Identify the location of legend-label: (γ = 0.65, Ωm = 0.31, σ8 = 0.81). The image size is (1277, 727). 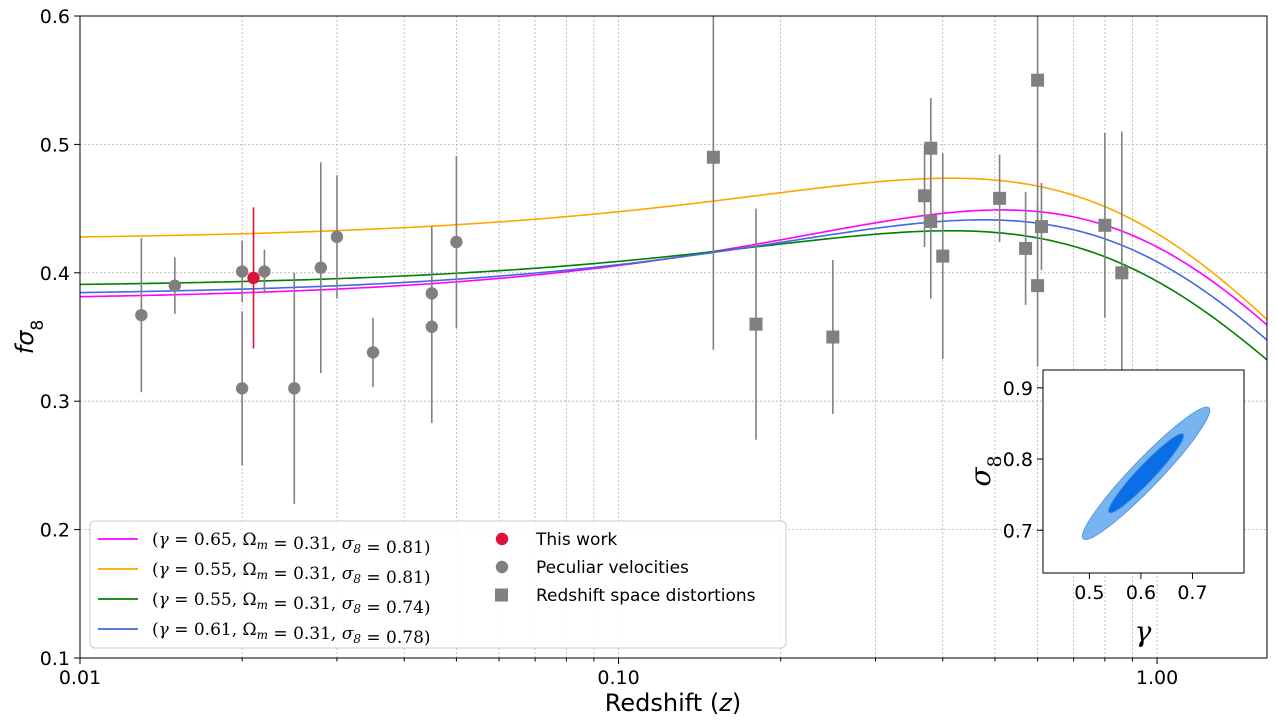
(291, 544).